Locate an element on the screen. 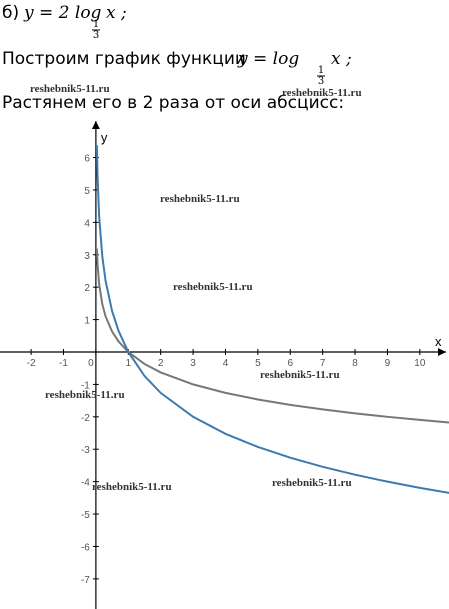 This screenshot has height=609, width=449. x-tick-label: 5 is located at coordinates (258, 363).